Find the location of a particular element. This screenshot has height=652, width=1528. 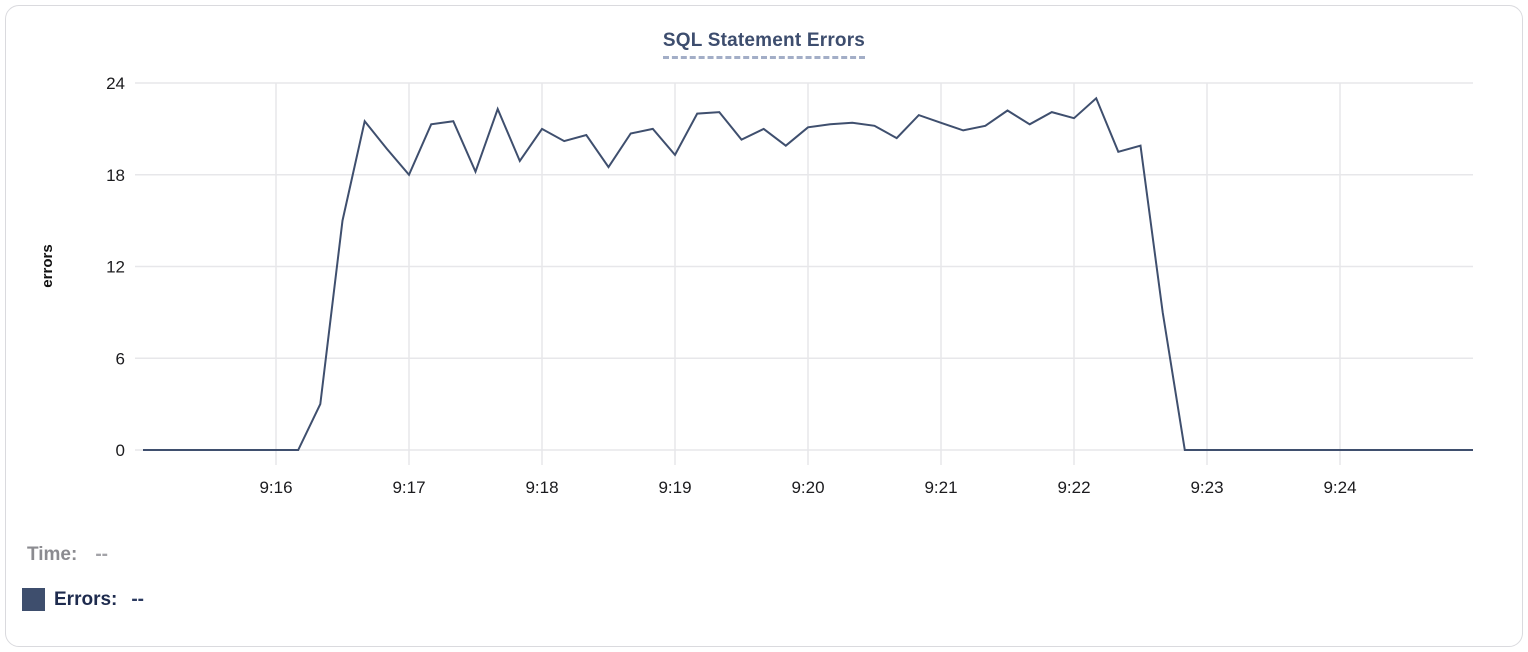

x-tick-label: 9:22 is located at coordinates (1073, 487).